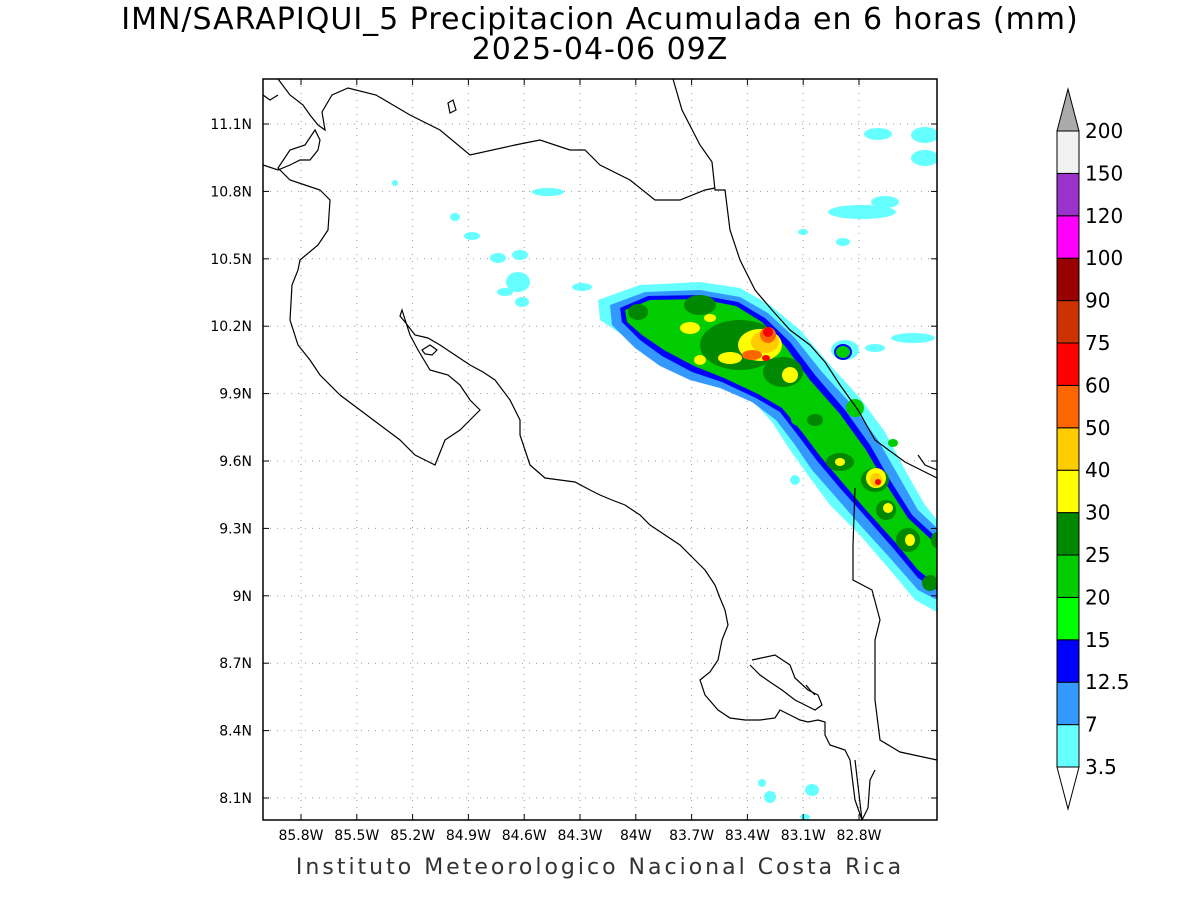 This screenshot has height=900, width=1200. I want to click on lon-label: 85.8W, so click(300, 836).